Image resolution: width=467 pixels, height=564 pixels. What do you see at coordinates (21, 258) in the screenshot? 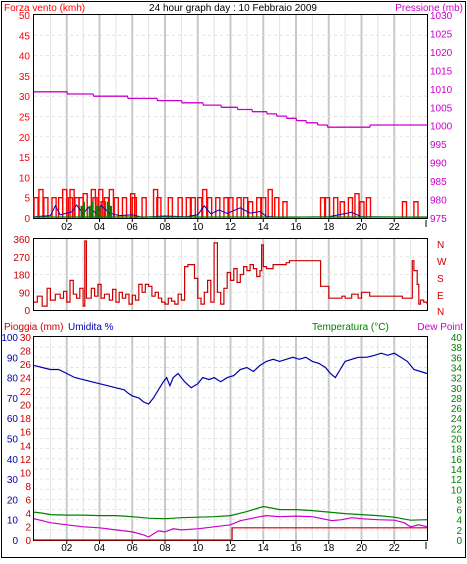
I see `y-left-tick-label: 270` at bounding box center [21, 258].